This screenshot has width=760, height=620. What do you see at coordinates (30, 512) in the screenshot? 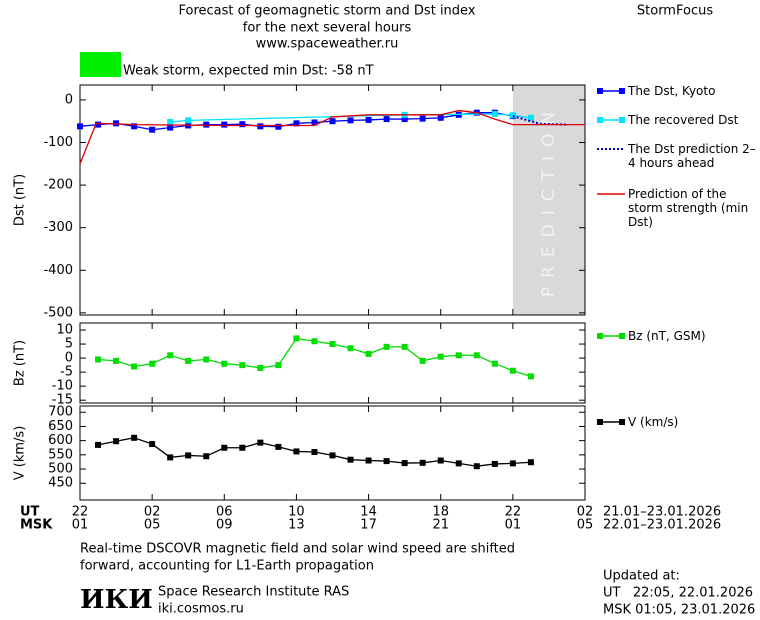
I see `x-axis-label: UT` at bounding box center [30, 512].